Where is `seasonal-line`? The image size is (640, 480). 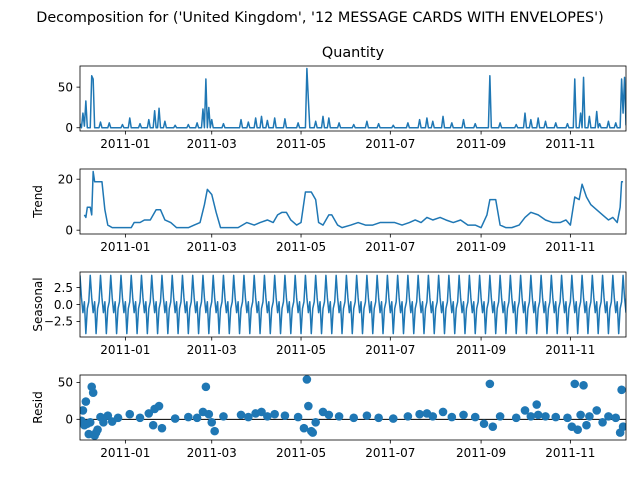
seasonal-line is located at coordinates (353, 304).